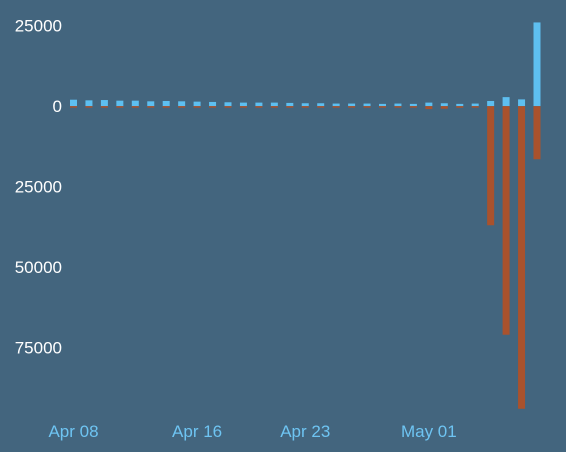  I want to click on y-tick-label: 75000, so click(38, 348).